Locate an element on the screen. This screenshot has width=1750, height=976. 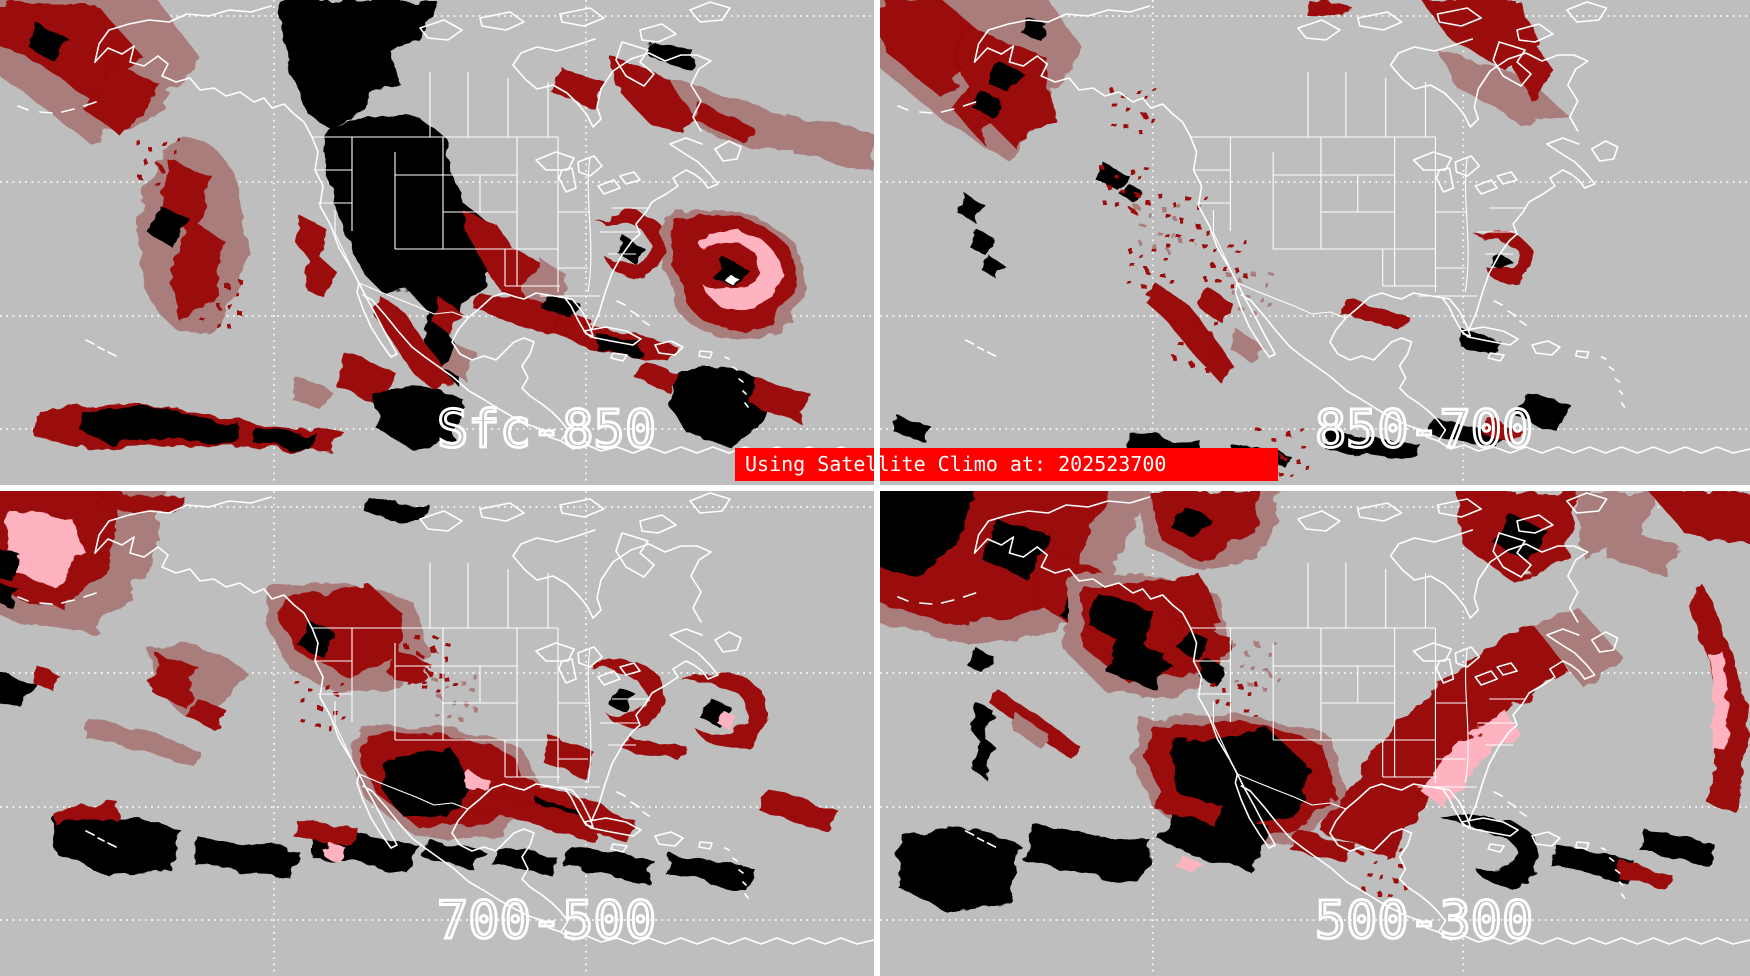
layer-label-850-700: 850-700 is located at coordinates (1424, 430).